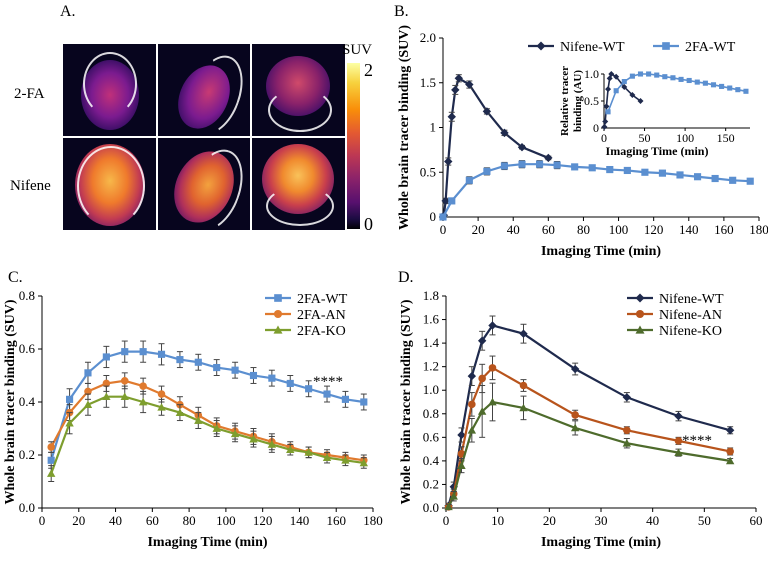  What do you see at coordinates (428, 37) in the screenshot?
I see `y-tick-label: 2.0` at bounding box center [428, 37].